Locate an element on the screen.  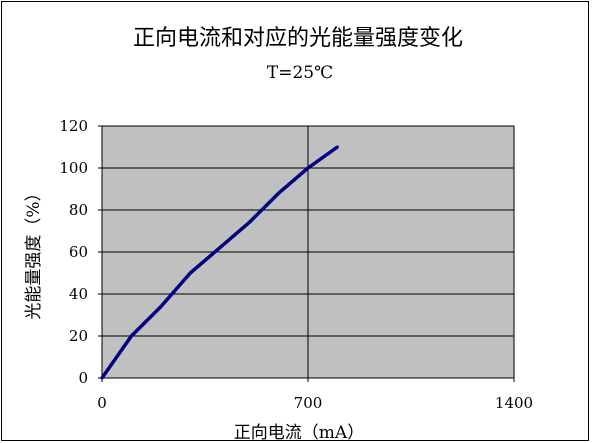
x-axis-label: 正向电流（mA） is located at coordinates (299, 433).